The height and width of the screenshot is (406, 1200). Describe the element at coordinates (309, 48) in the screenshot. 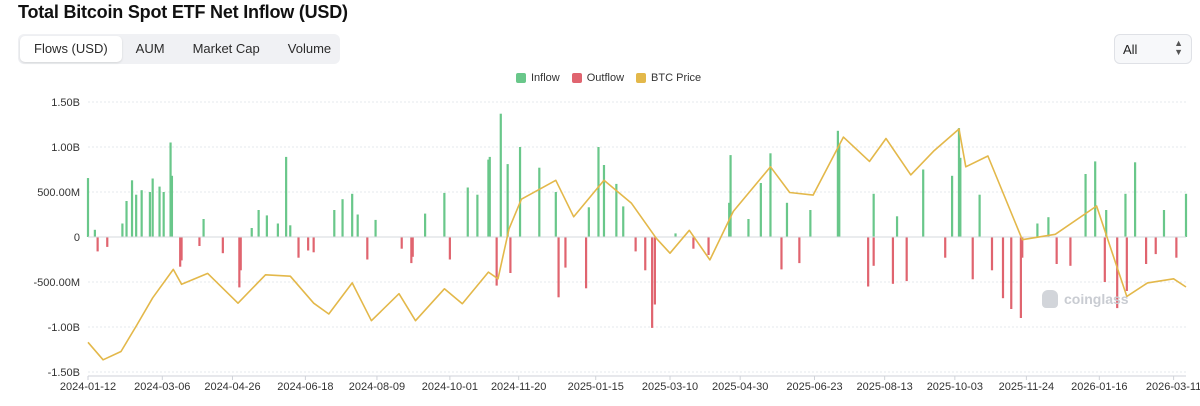

I see `tab-volume: Volume` at that location.